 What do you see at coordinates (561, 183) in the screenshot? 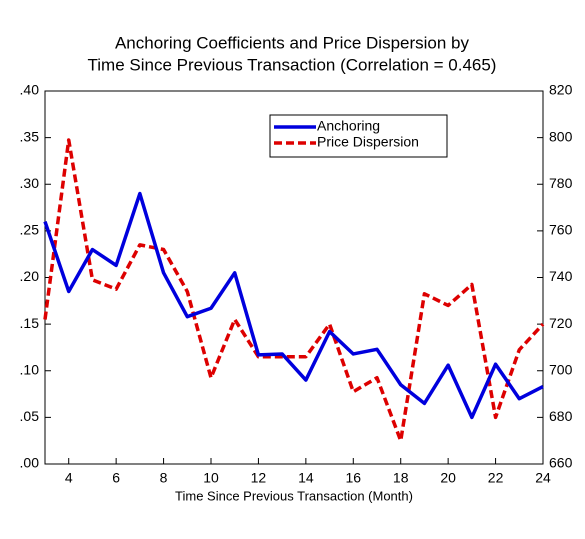
I see `y2-tick-label: 780` at bounding box center [561, 183].